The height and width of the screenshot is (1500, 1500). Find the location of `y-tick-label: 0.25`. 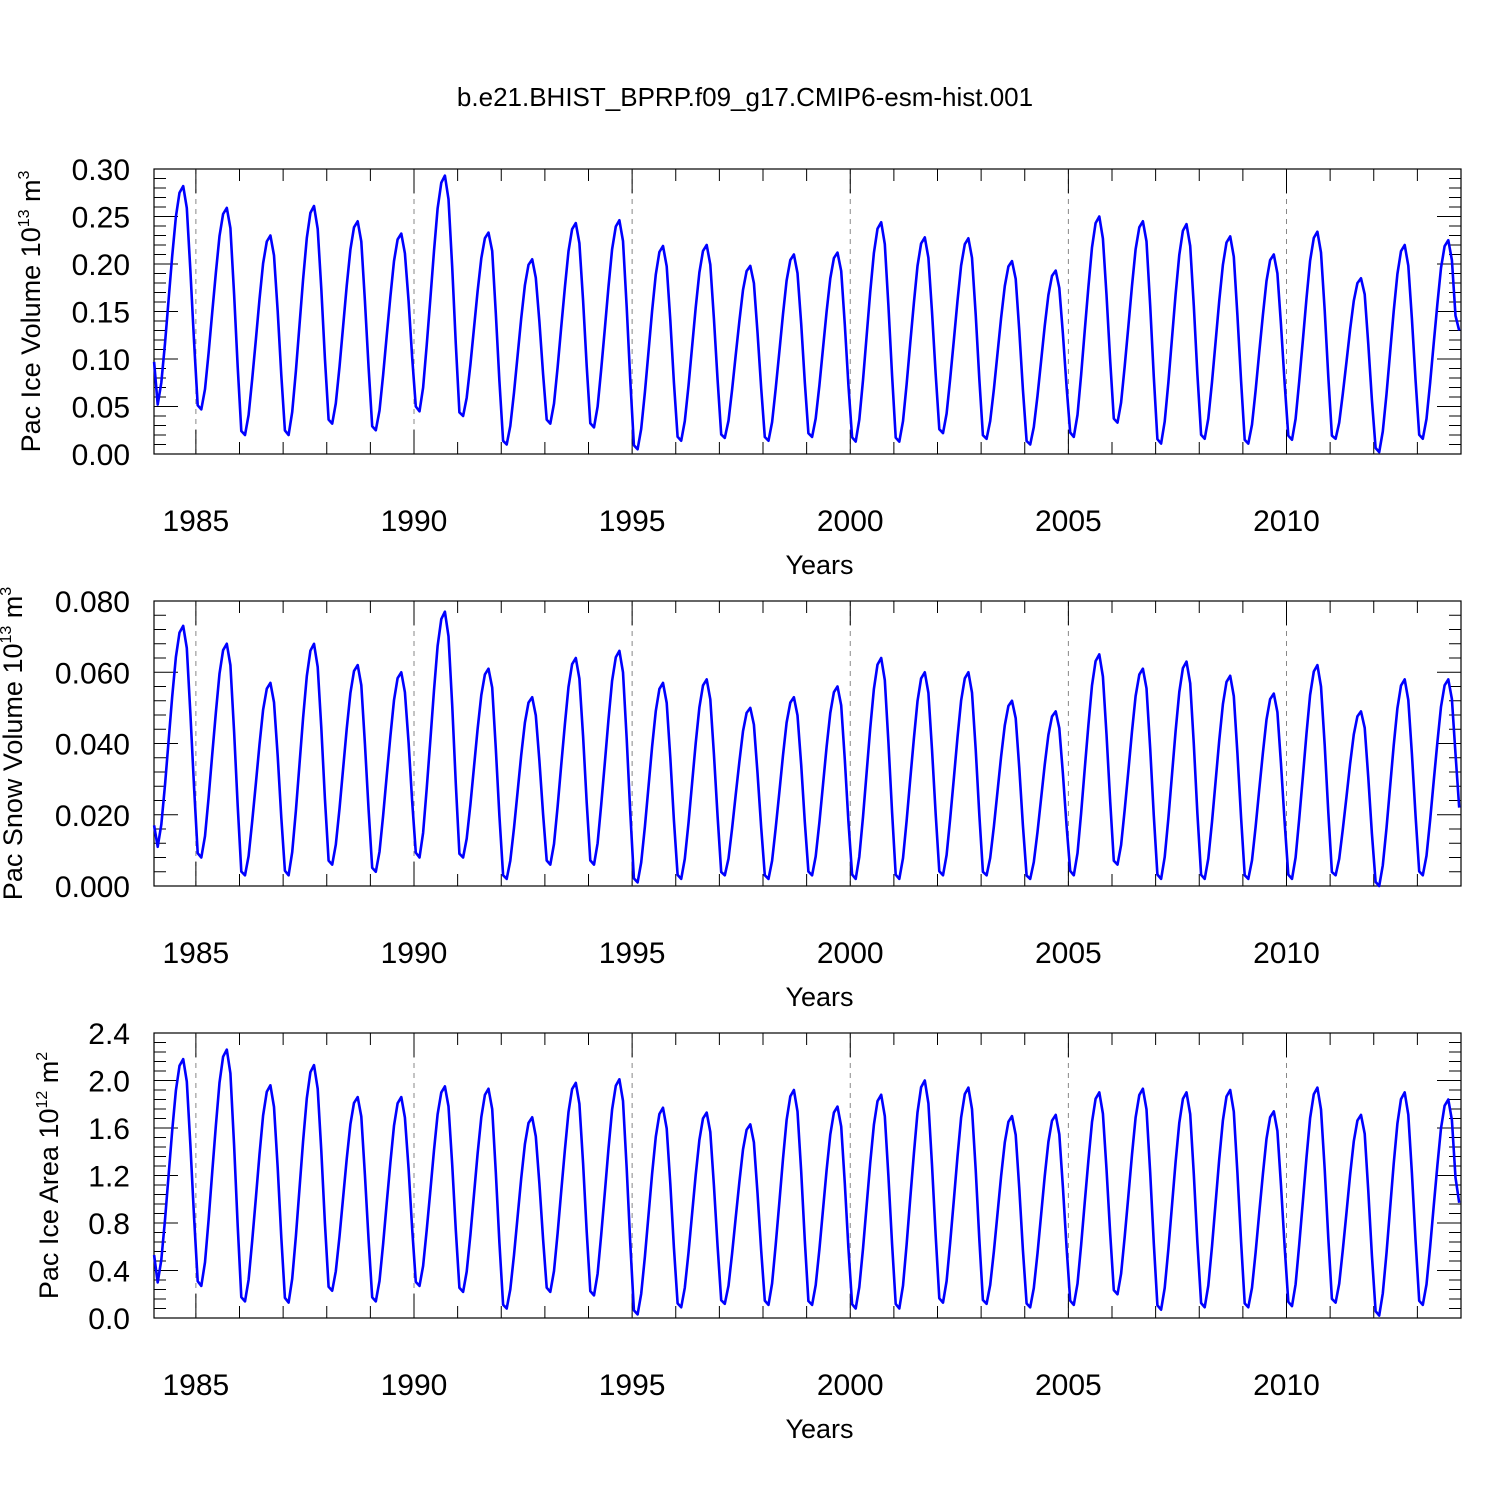

y-tick-label: 0.25 is located at coordinates (101, 218).